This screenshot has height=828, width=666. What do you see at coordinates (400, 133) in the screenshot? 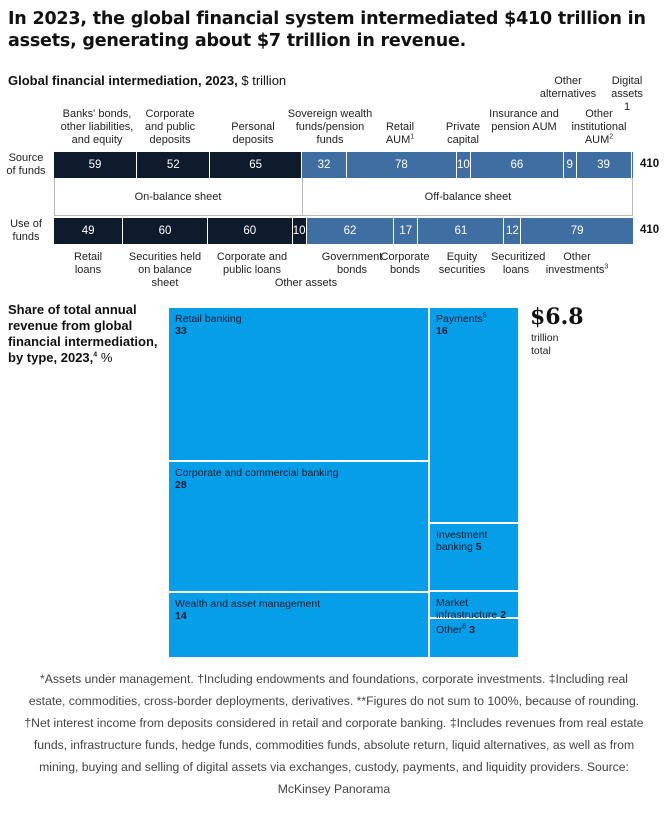
I see `segment-label: Retail AUM1` at bounding box center [400, 133].